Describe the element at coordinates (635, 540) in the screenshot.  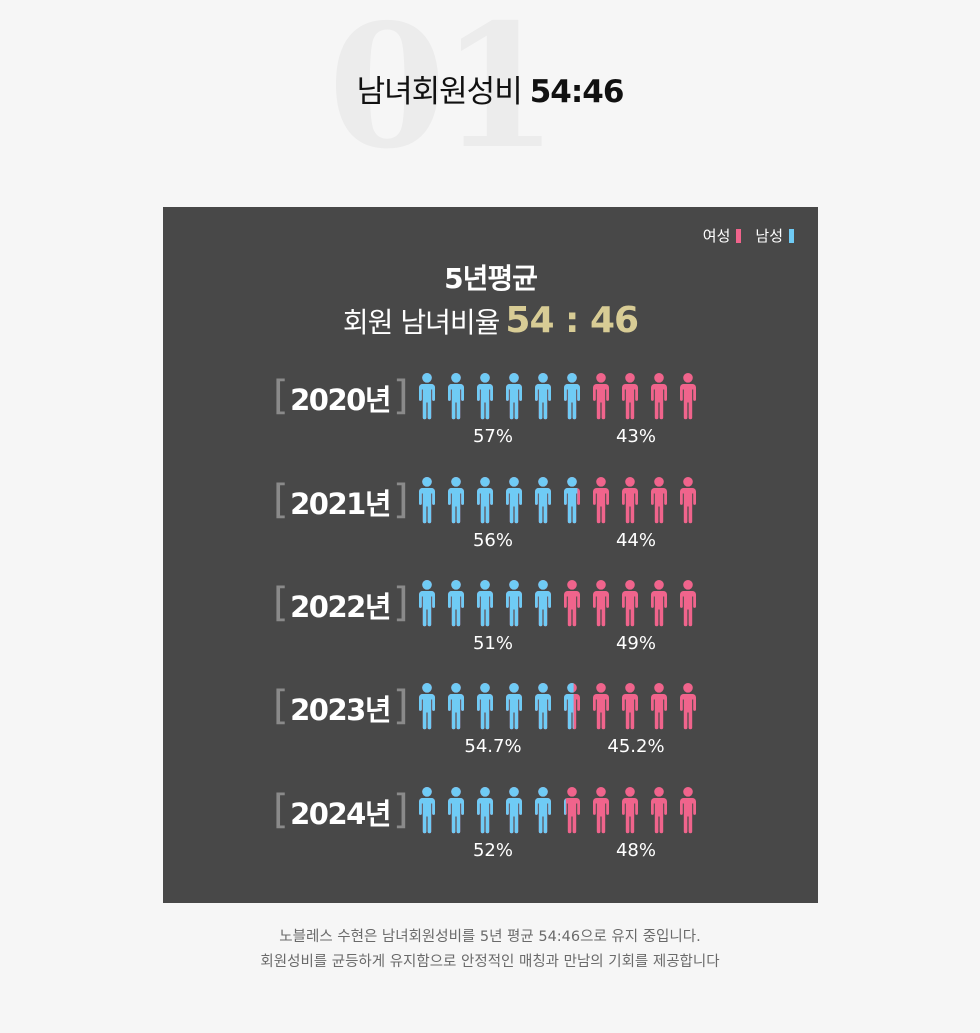
I see `female-percent: 44%` at that location.